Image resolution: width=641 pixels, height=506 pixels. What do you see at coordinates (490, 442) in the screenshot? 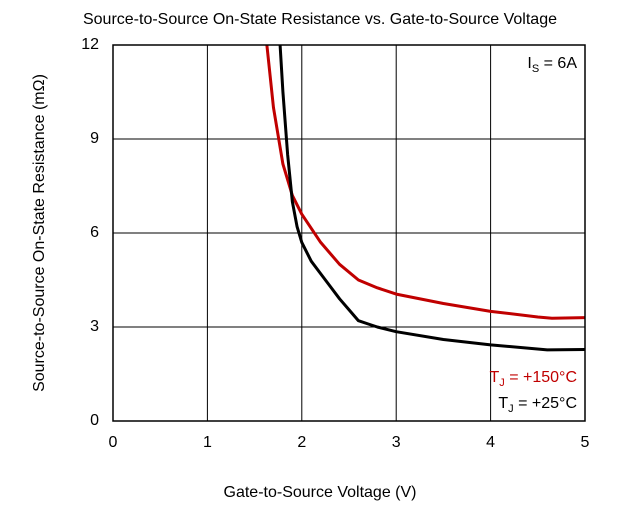
I see `x-tick-label: 4` at bounding box center [490, 442].